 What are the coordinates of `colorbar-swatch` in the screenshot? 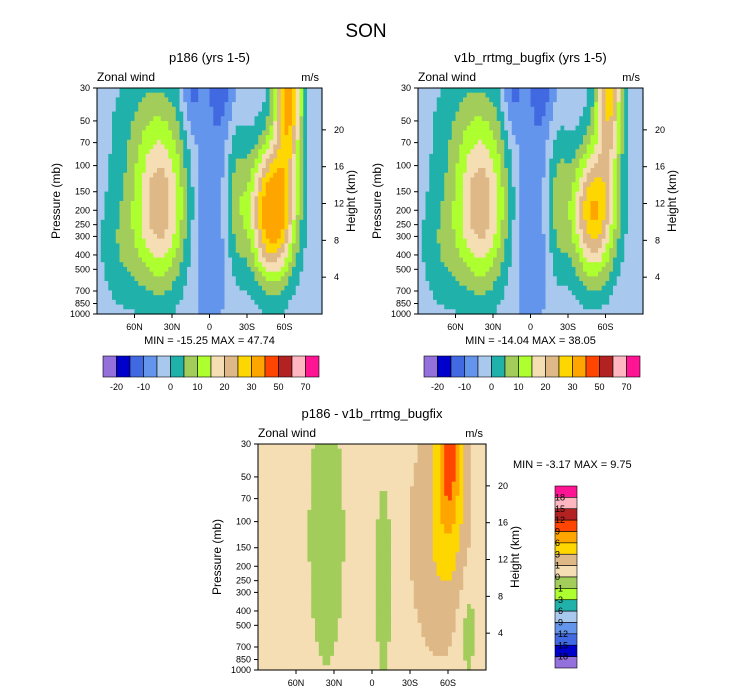 It's located at (177, 366).